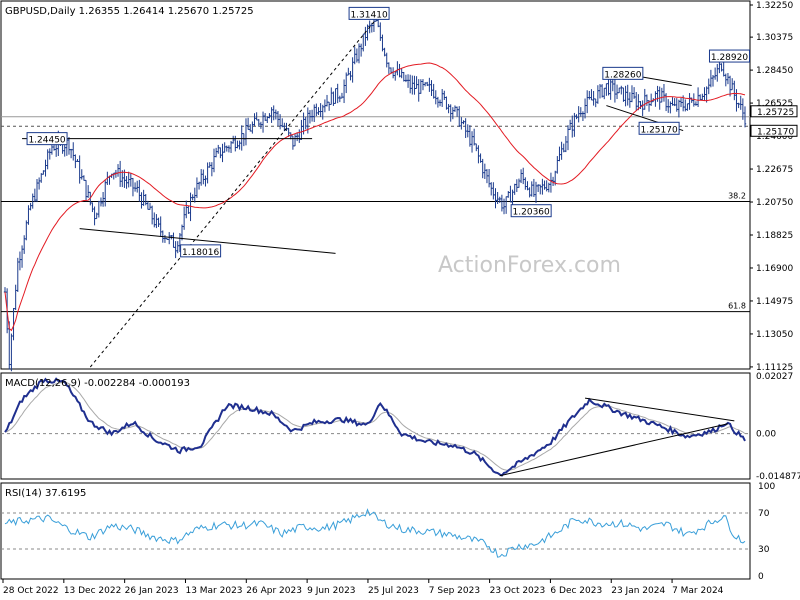  What do you see at coordinates (576, 591) in the screenshot?
I see `date-tick-label-9: 6 Dec 2023` at bounding box center [576, 591].